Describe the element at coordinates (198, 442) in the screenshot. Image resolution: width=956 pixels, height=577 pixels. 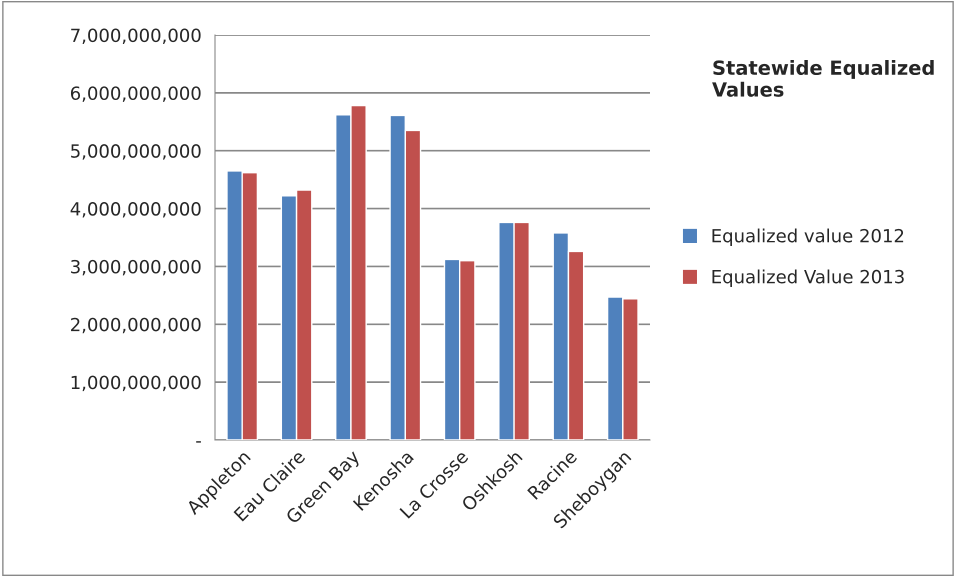
I see `y-tick-label: -` at that location.